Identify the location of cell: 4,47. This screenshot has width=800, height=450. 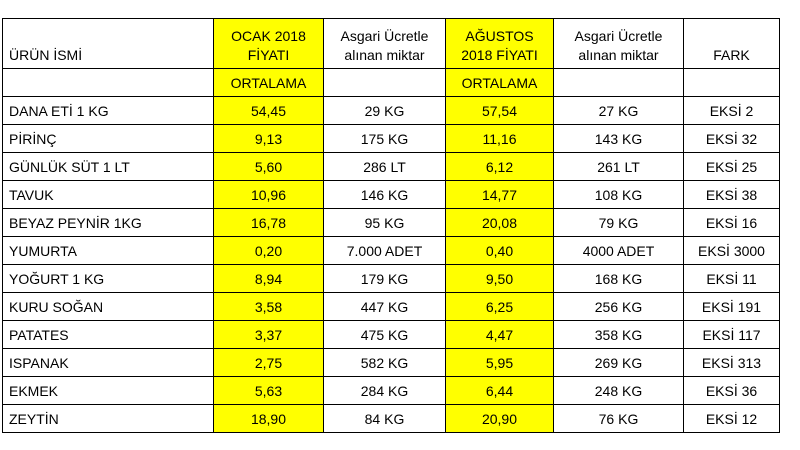
(499, 334).